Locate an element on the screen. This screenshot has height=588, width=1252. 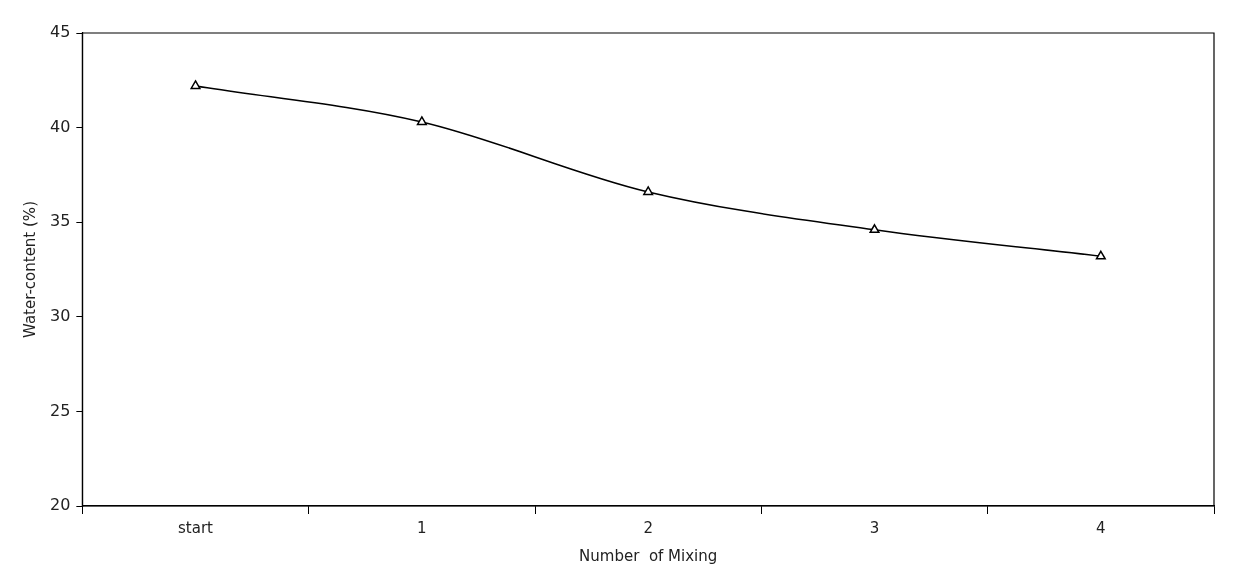
x-tick-label: 3 is located at coordinates (874, 527).